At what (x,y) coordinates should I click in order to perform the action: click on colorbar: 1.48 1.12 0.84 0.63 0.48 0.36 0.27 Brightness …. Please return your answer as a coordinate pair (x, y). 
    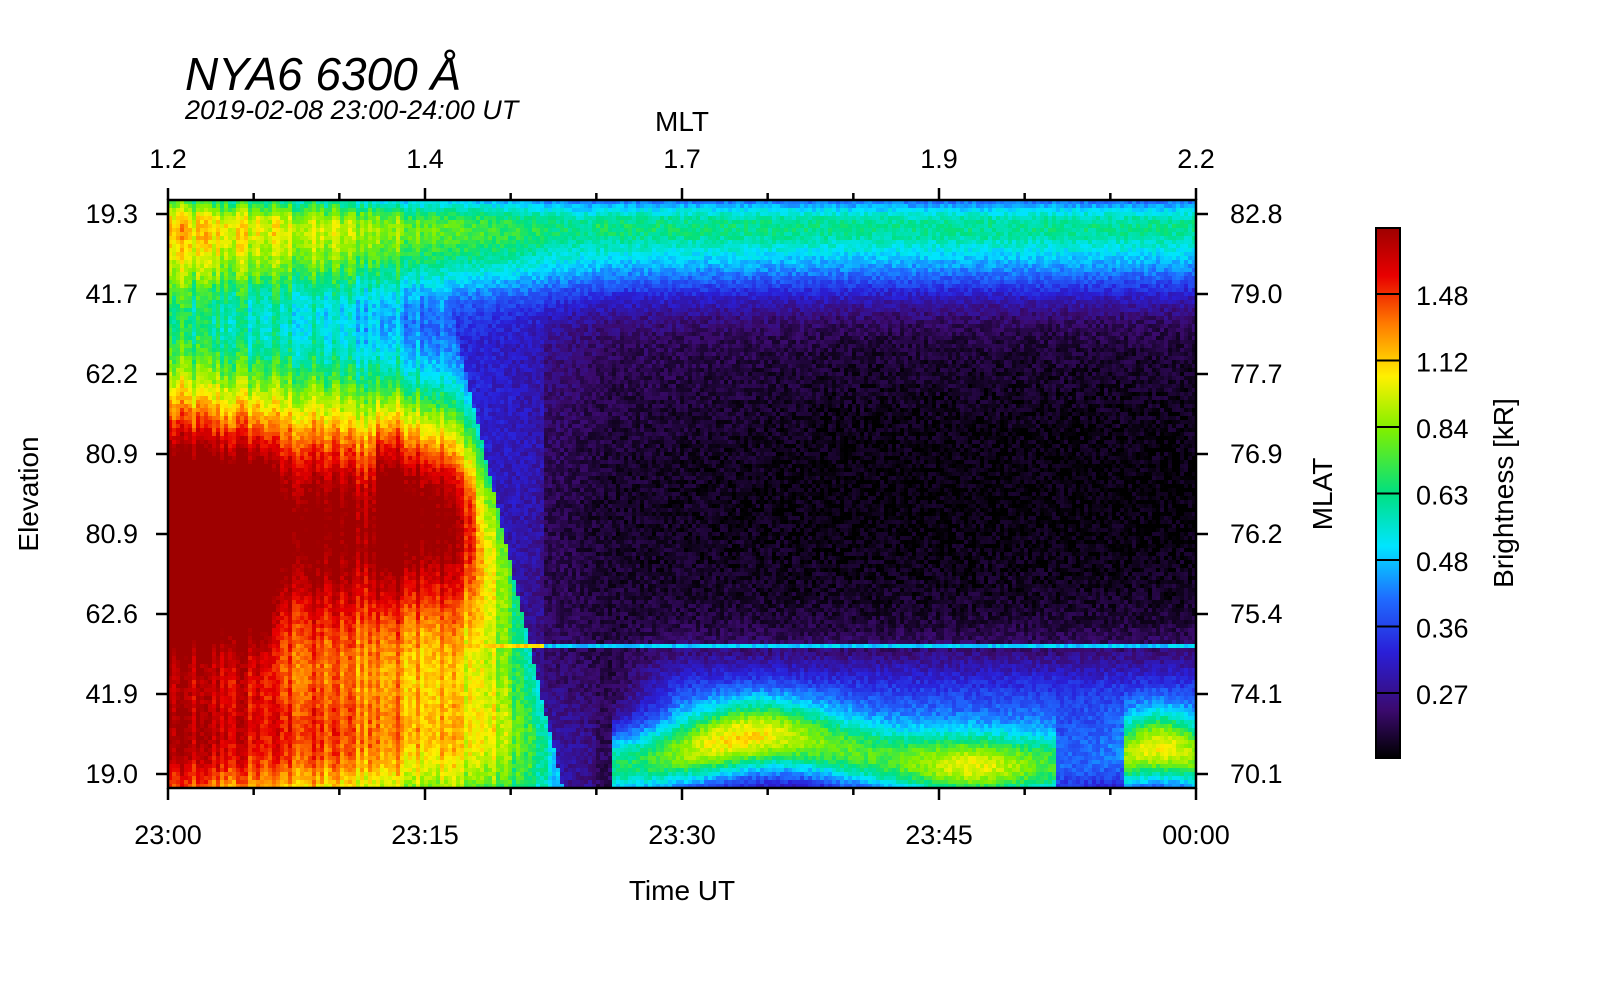
    Looking at the image, I should click on (1447, 493).